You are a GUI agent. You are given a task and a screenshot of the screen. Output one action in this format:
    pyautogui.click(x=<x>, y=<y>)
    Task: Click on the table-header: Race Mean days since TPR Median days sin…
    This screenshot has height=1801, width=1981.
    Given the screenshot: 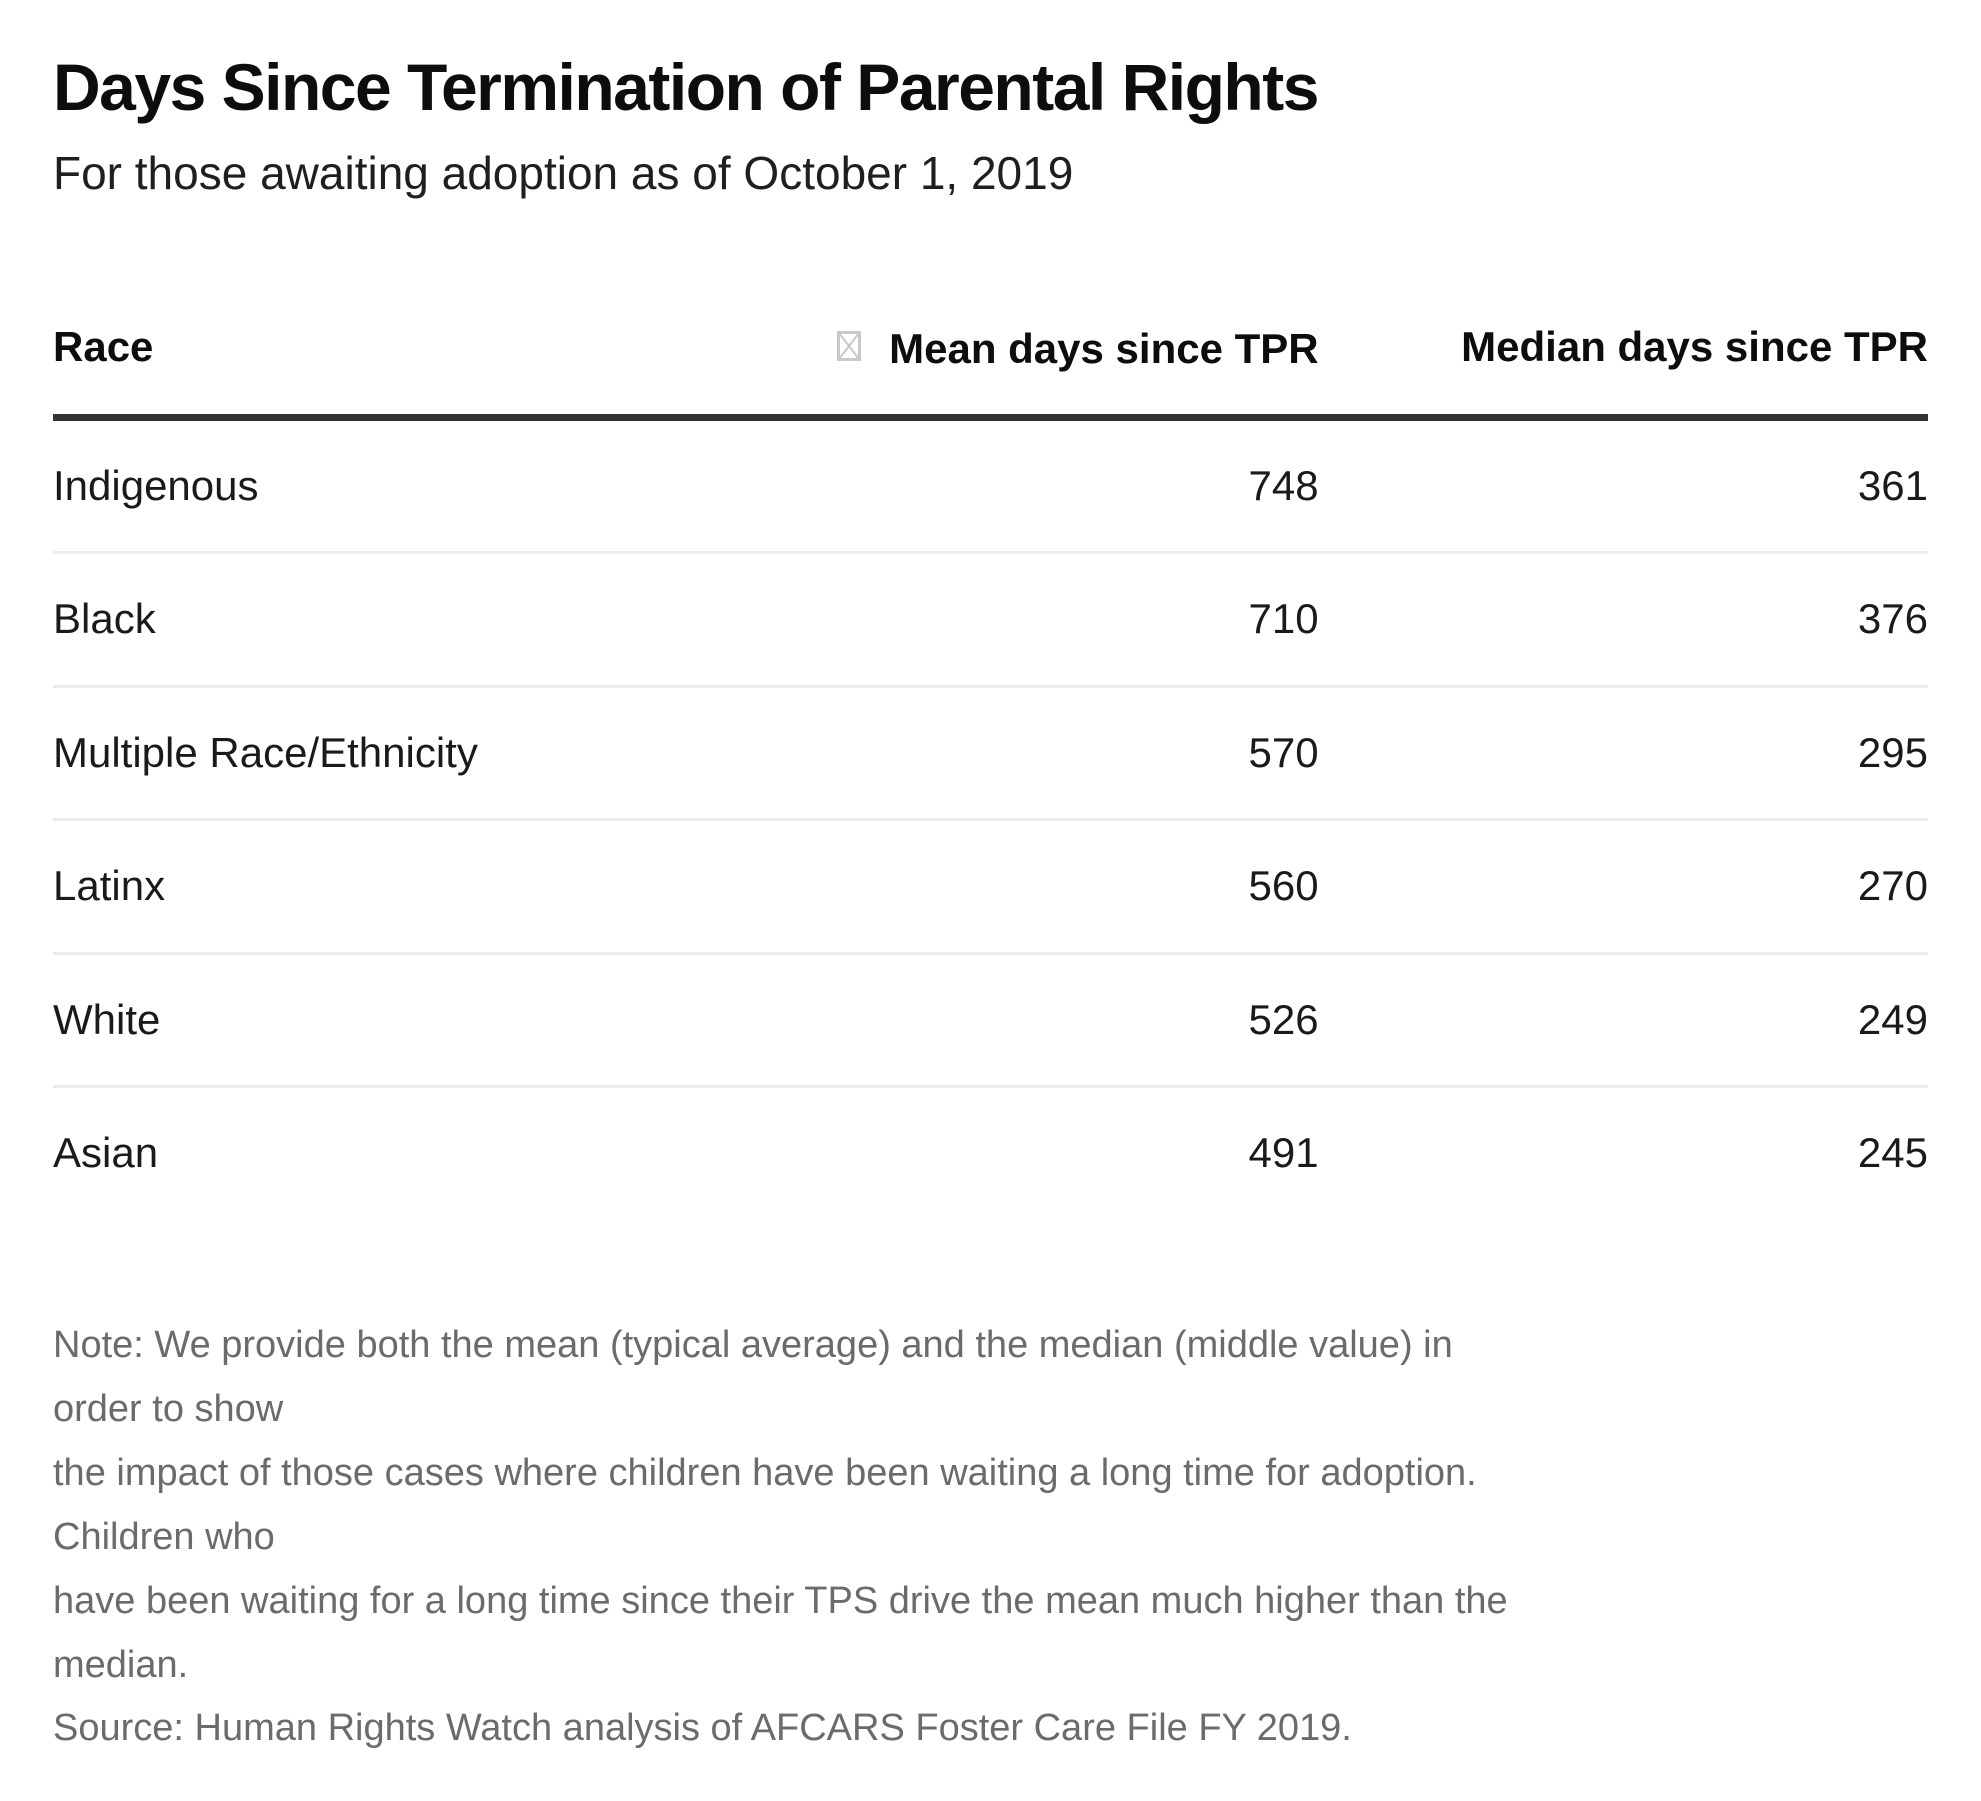 What is the action you would take?
    pyautogui.click(x=990, y=371)
    